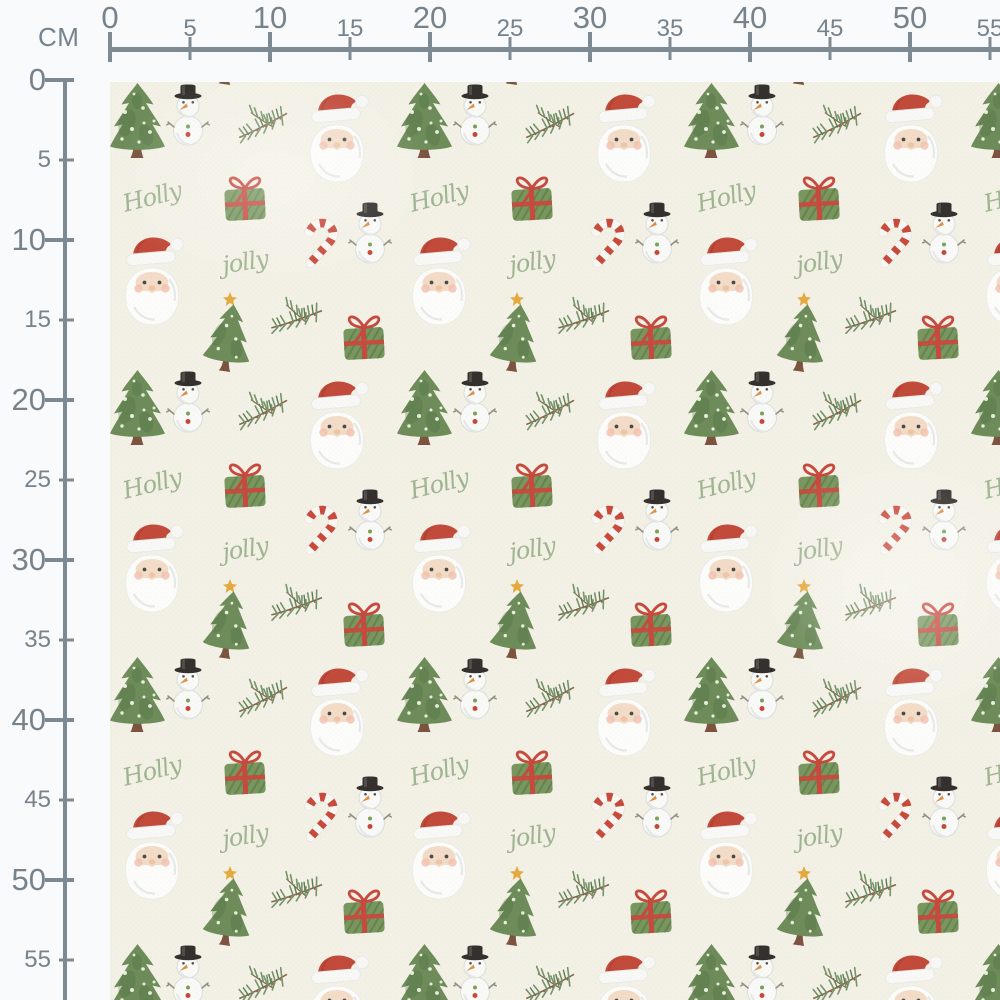  Describe the element at coordinates (28, 719) in the screenshot. I see `left-ruler-number-40: 40` at that location.